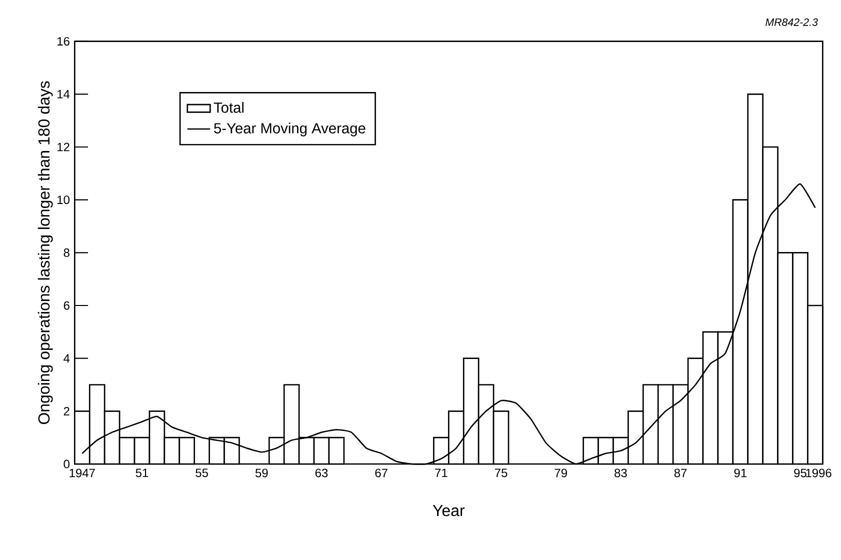 The width and height of the screenshot is (841, 560). I want to click on y-tick-label: 10, so click(64, 200).